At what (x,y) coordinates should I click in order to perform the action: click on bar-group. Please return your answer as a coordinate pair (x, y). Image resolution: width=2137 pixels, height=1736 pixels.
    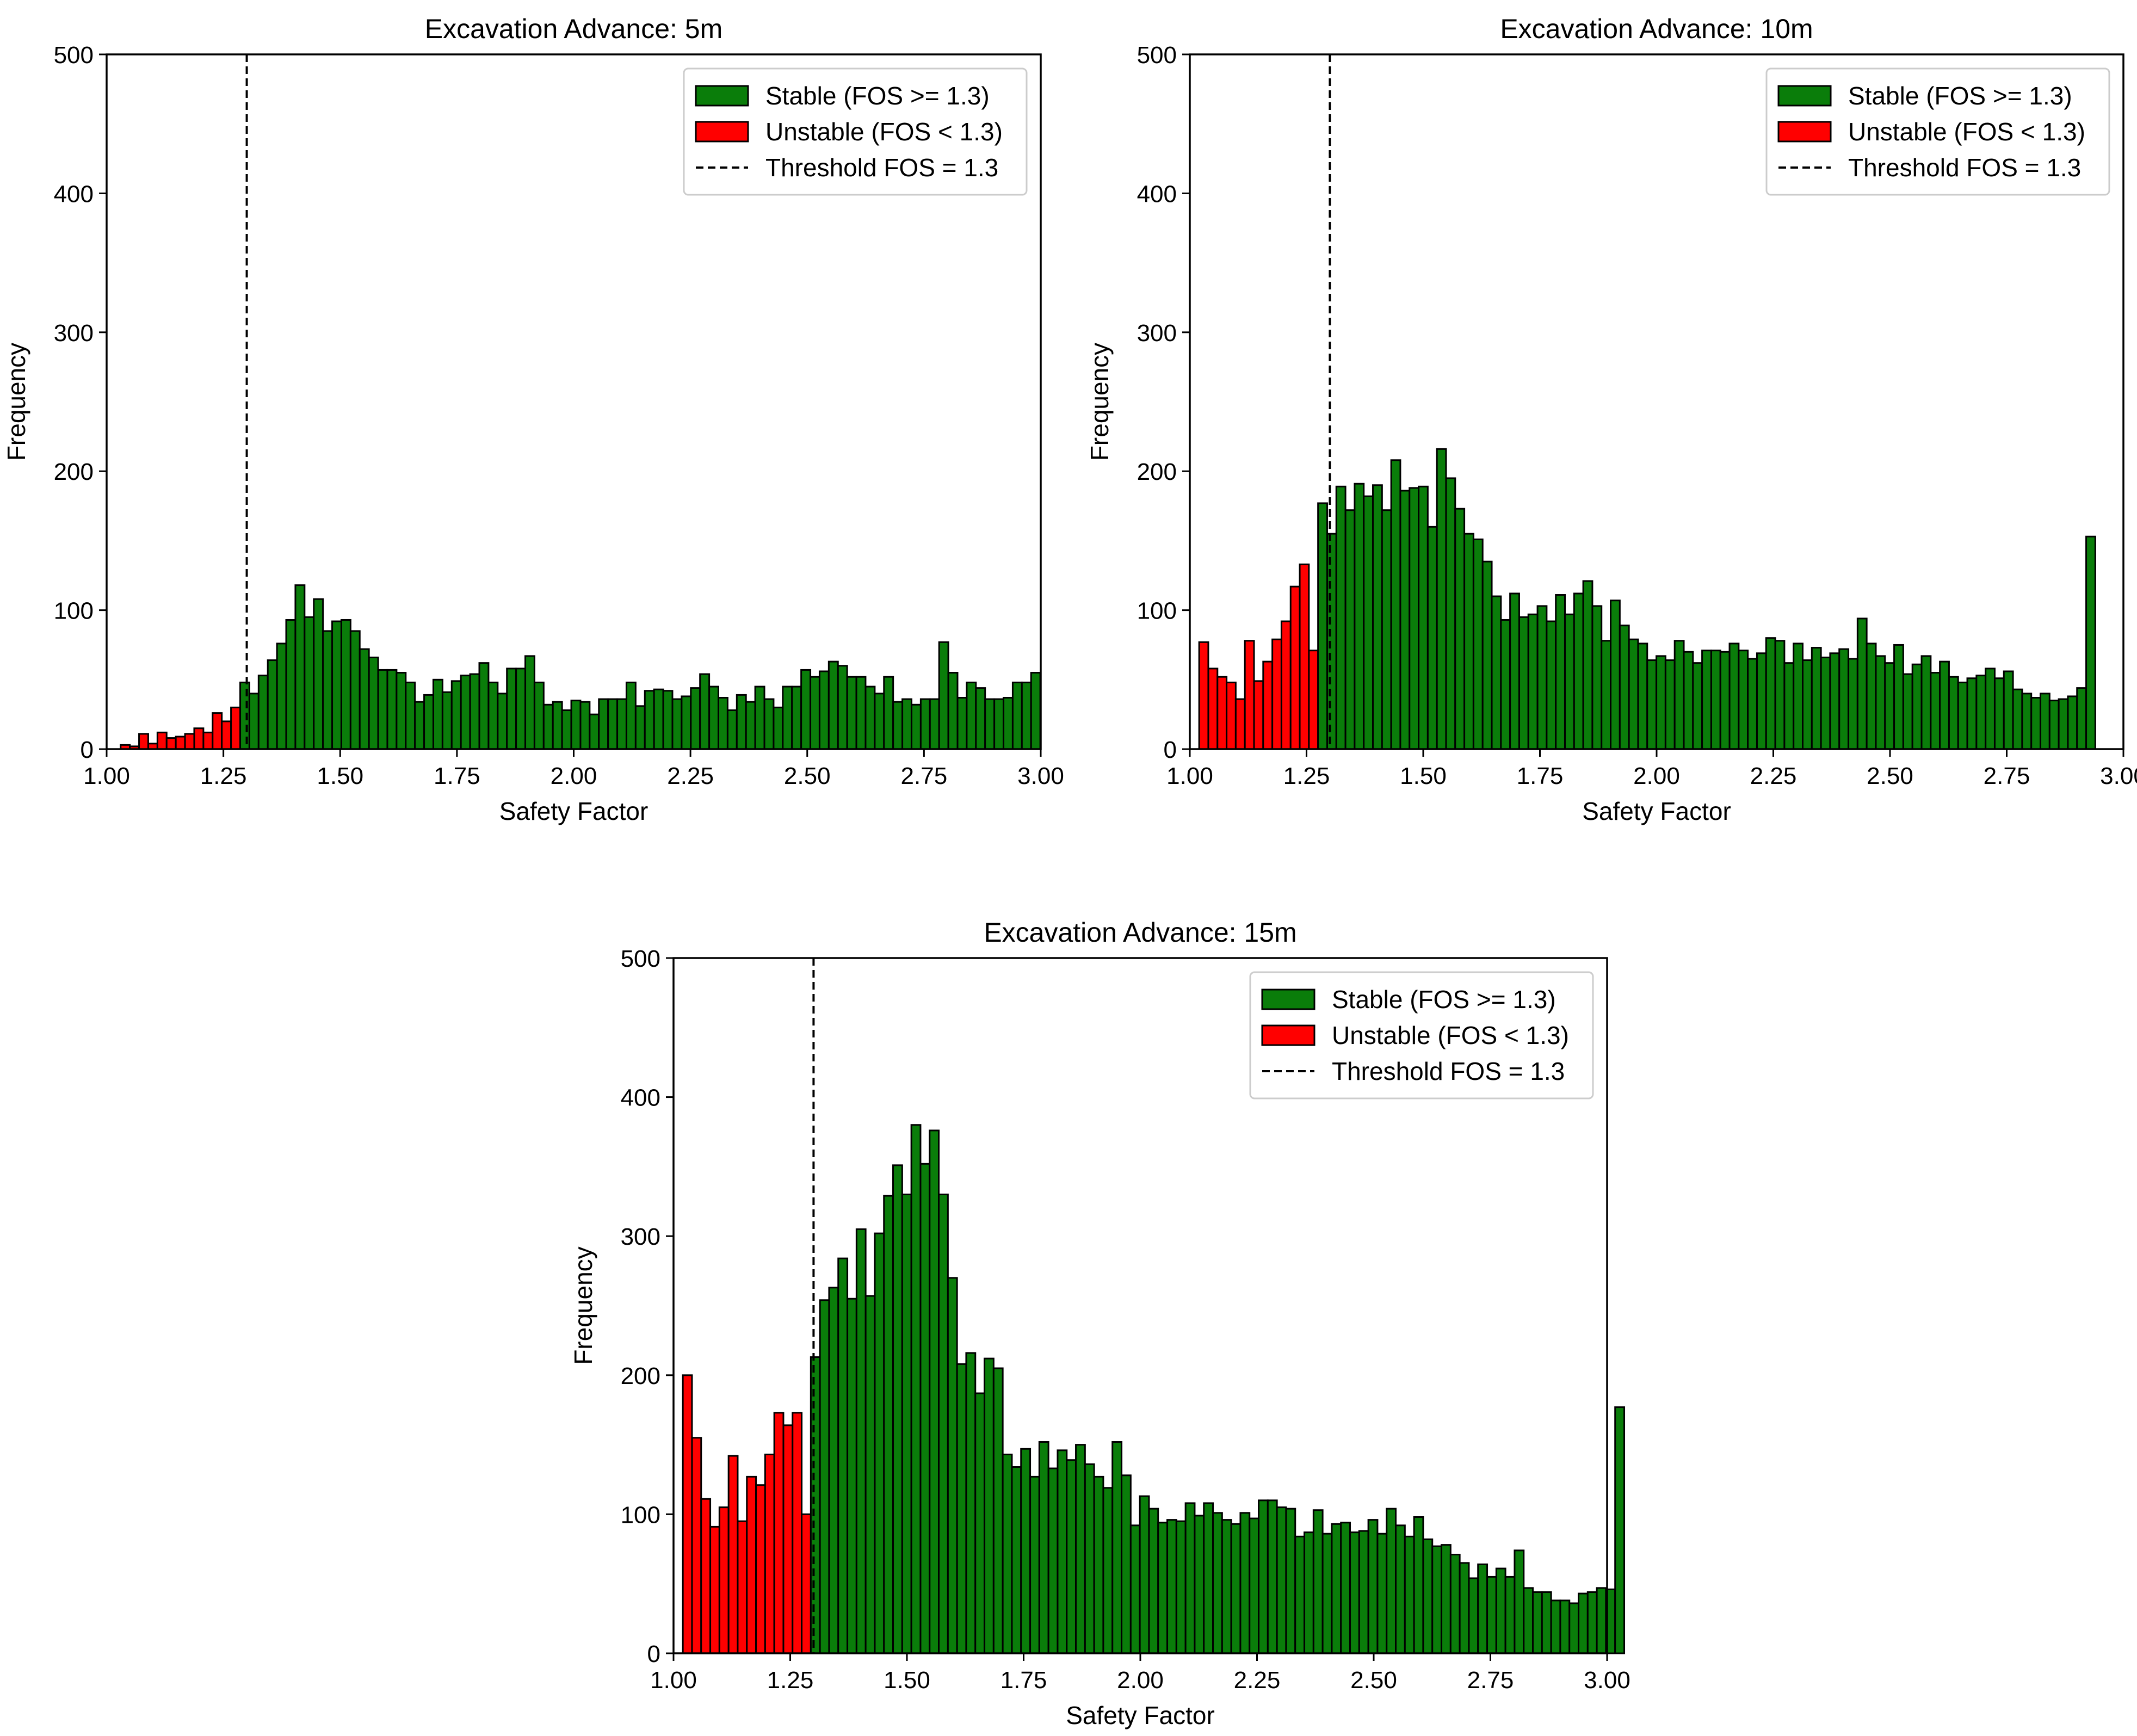
    Looking at the image, I should click on (1154, 1389).